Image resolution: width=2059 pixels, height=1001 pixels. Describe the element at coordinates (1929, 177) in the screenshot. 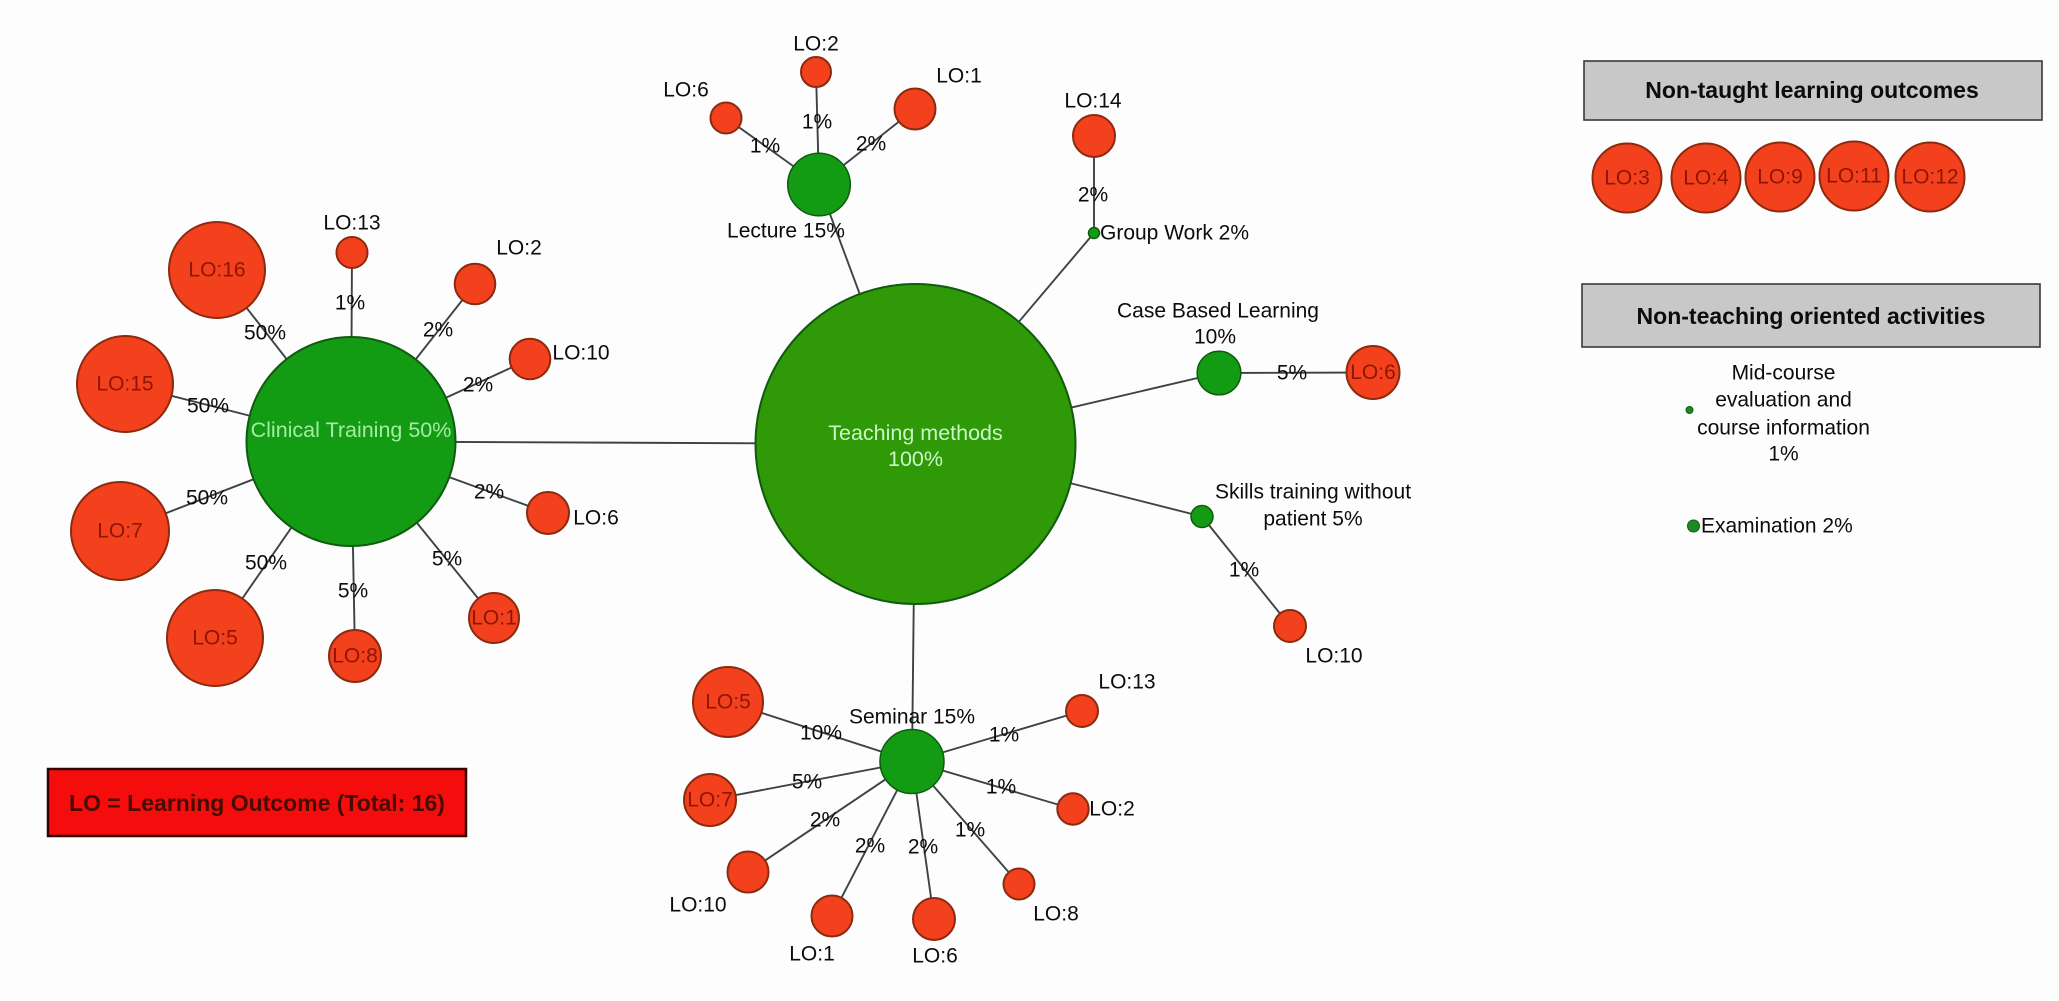

I see `svg-text: LO:12` at that location.